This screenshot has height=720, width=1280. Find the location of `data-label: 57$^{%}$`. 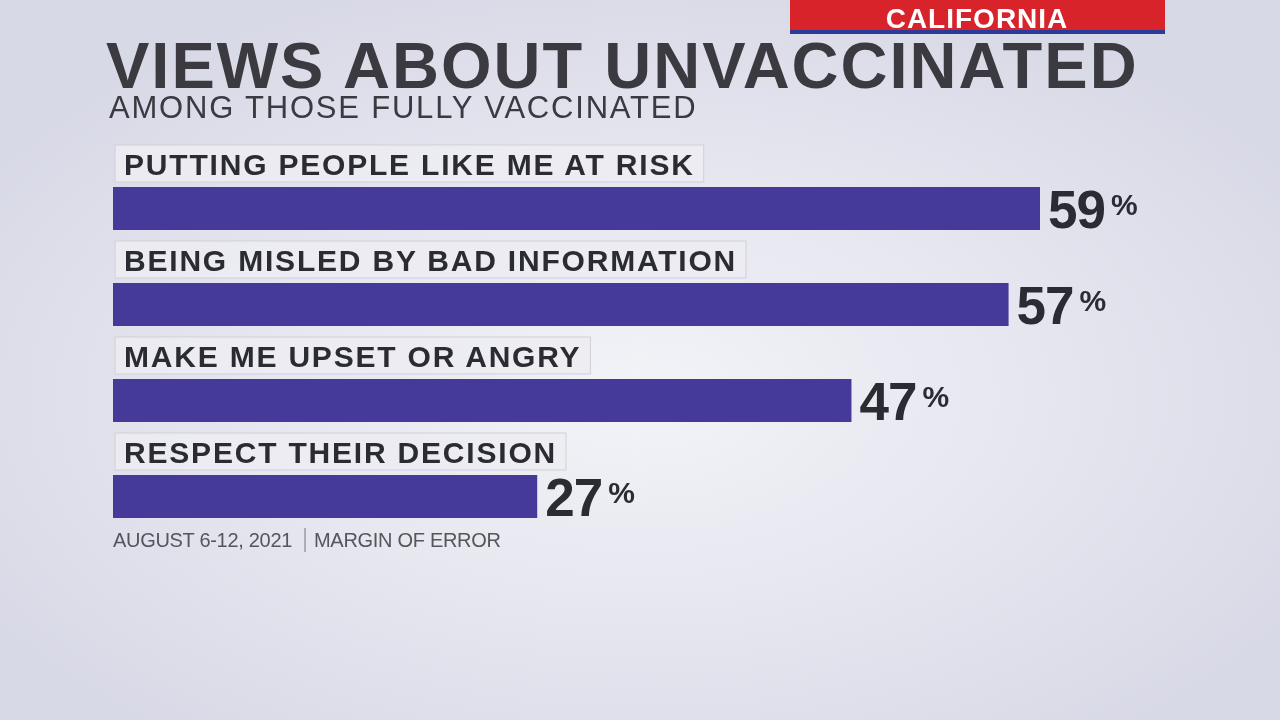

data-label: 57$^{%}$ is located at coordinates (1061, 305).